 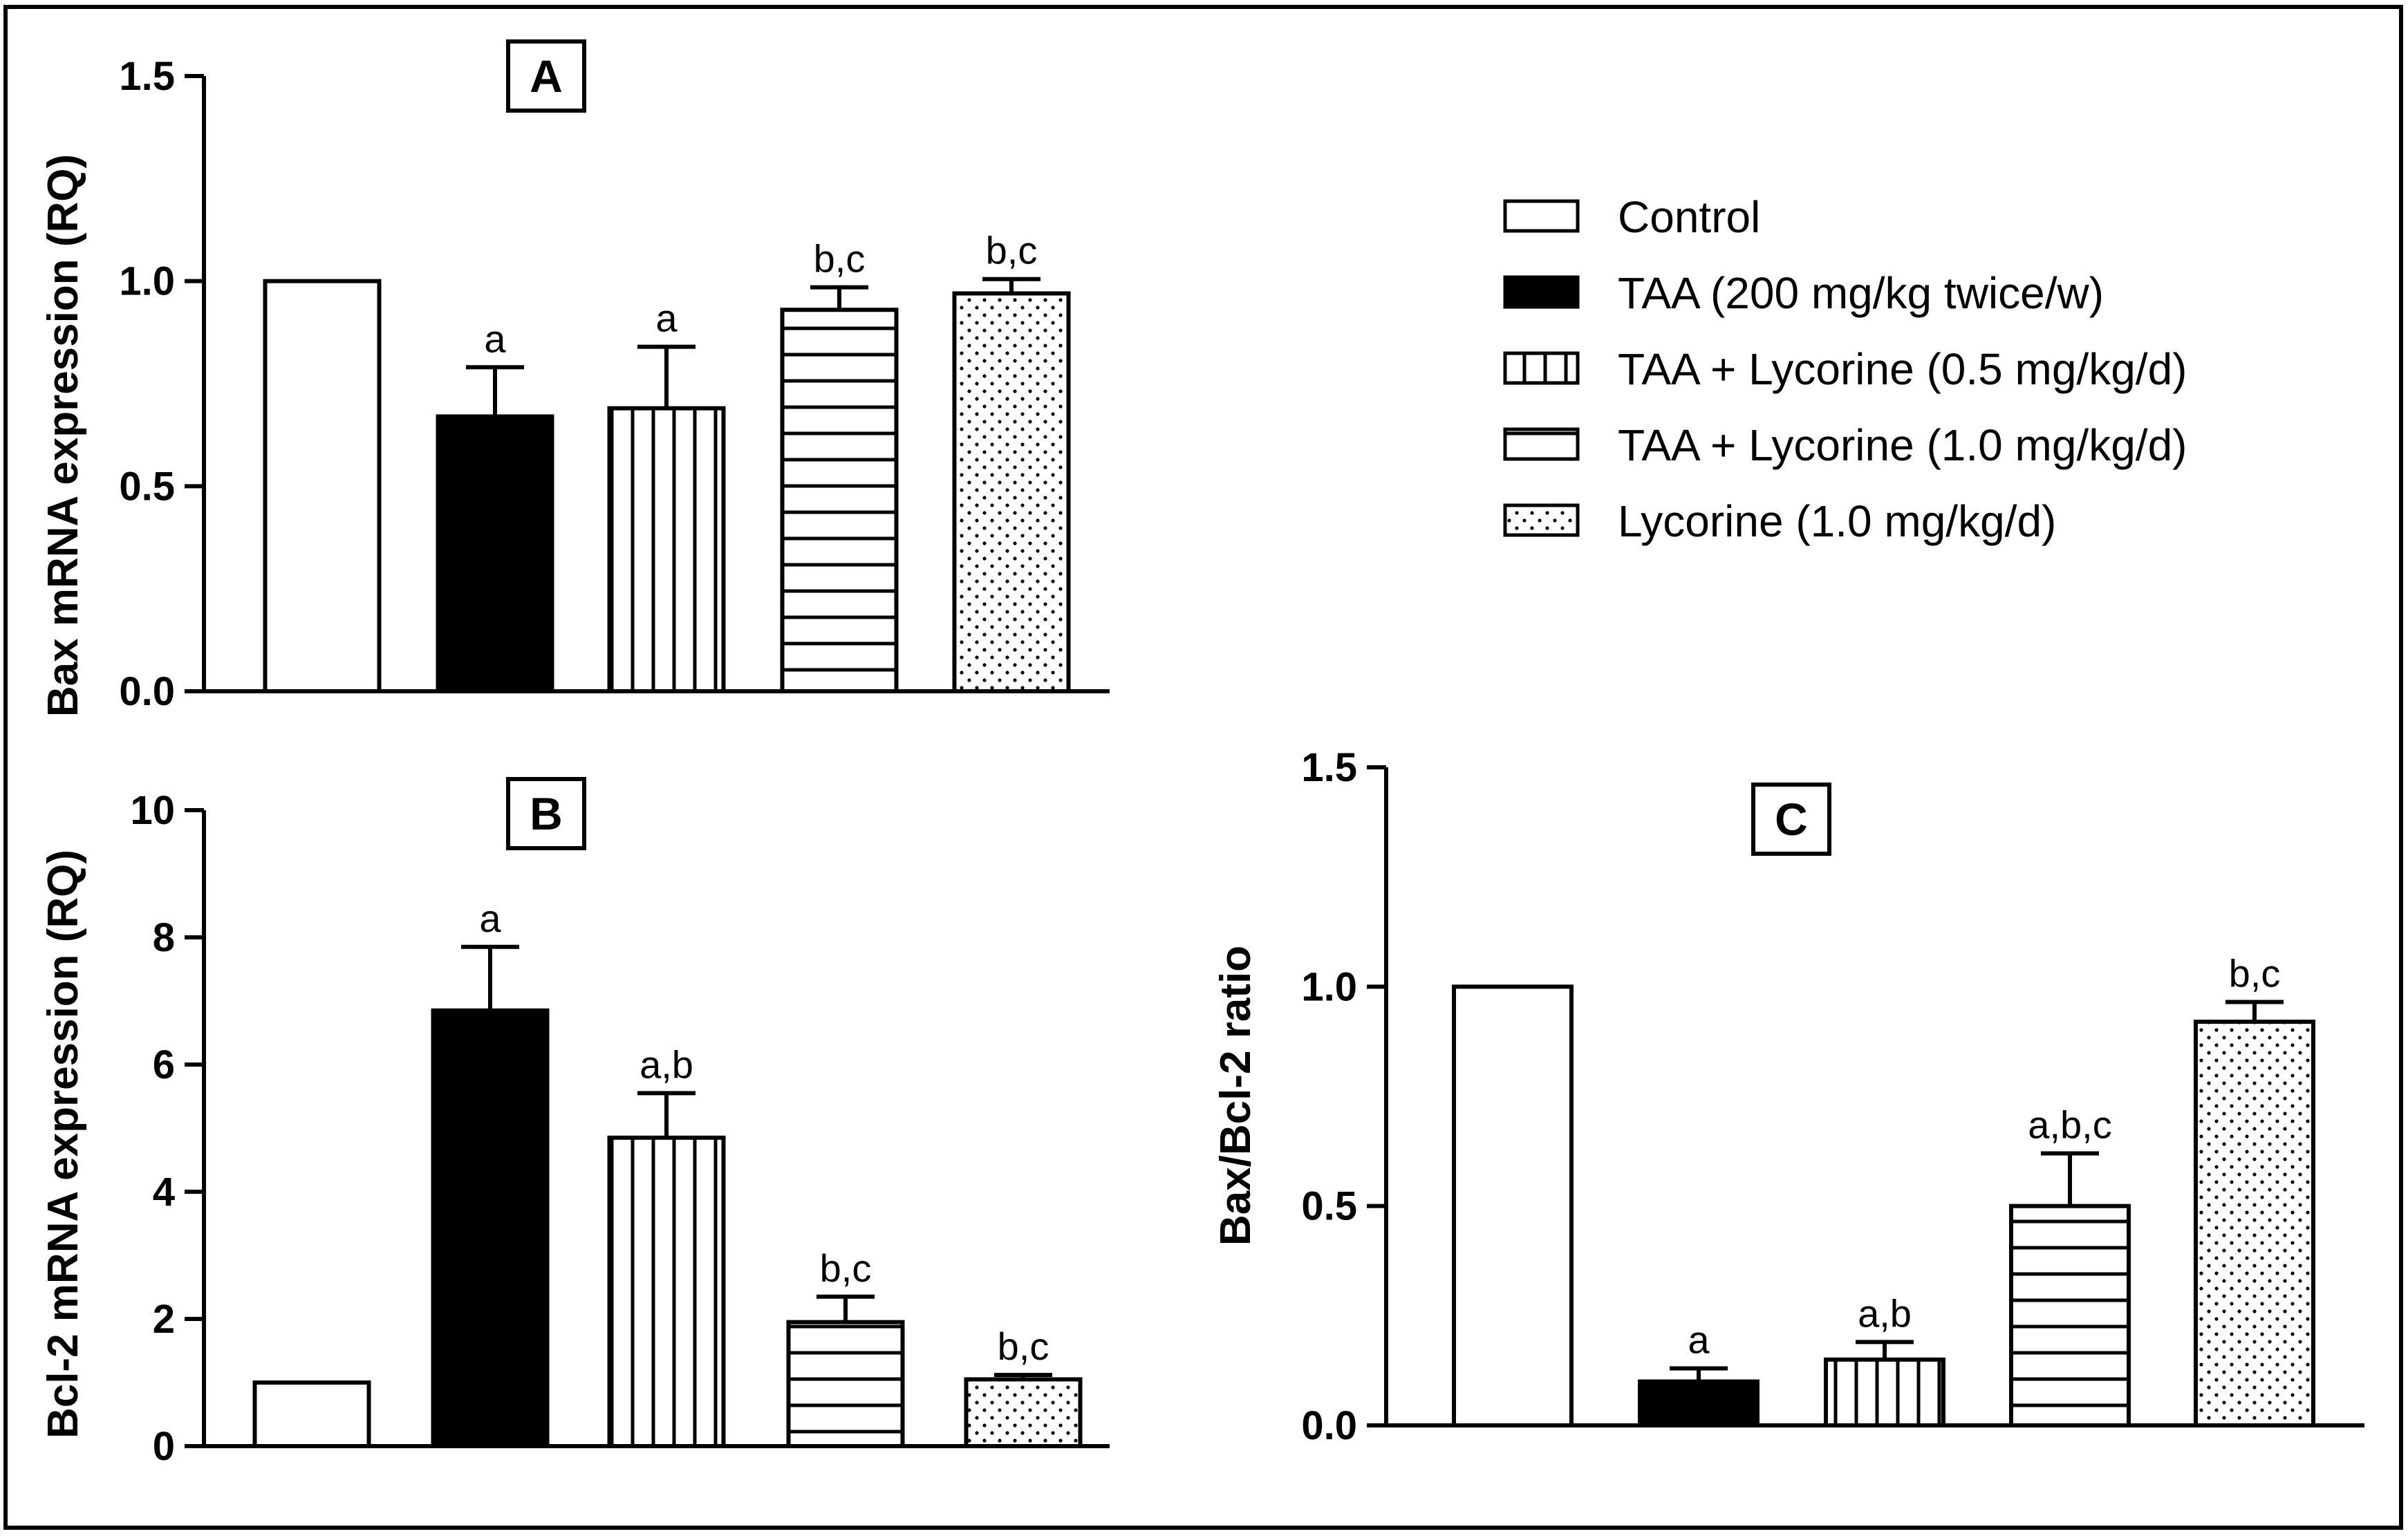 I want to click on legend-item: Lycorine (1.0 mg/kg/d), so click(x=1779, y=521).